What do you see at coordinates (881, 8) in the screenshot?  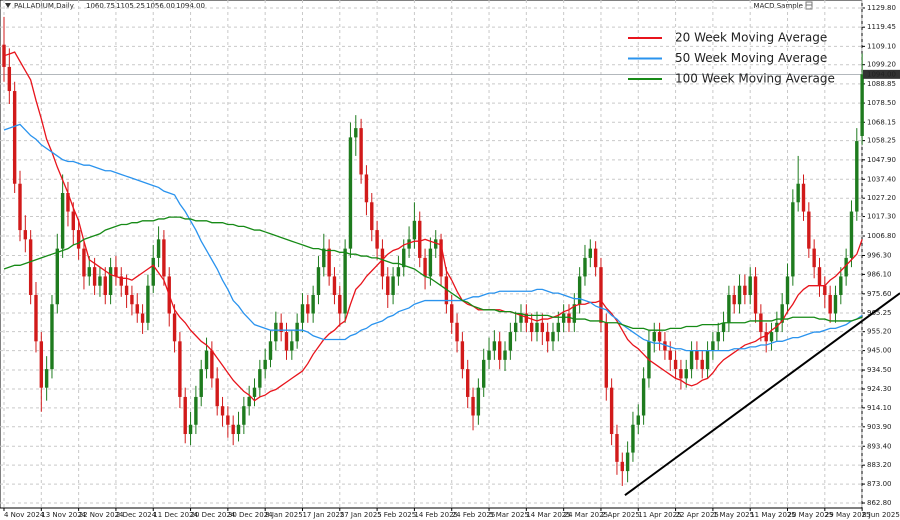 I see `y-tick-label: 1129.80` at bounding box center [881, 8].